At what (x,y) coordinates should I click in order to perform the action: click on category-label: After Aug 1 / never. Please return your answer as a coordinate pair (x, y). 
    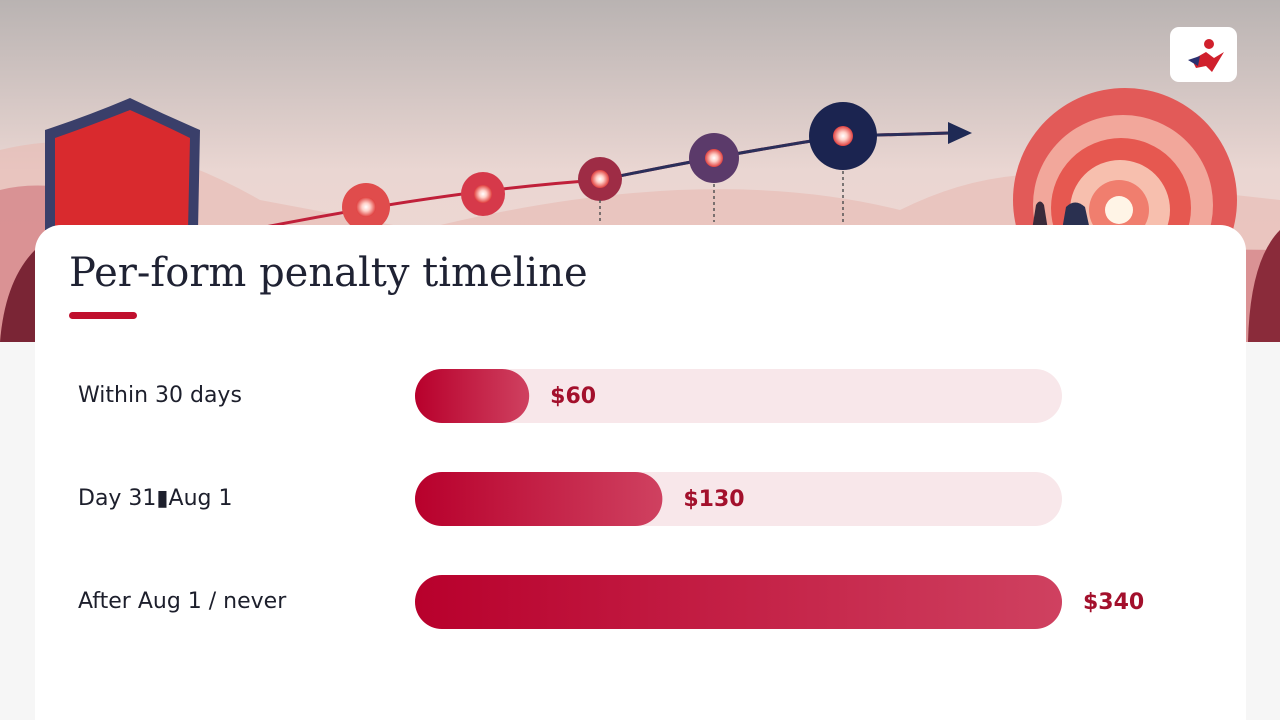
    Looking at the image, I should click on (182, 601).